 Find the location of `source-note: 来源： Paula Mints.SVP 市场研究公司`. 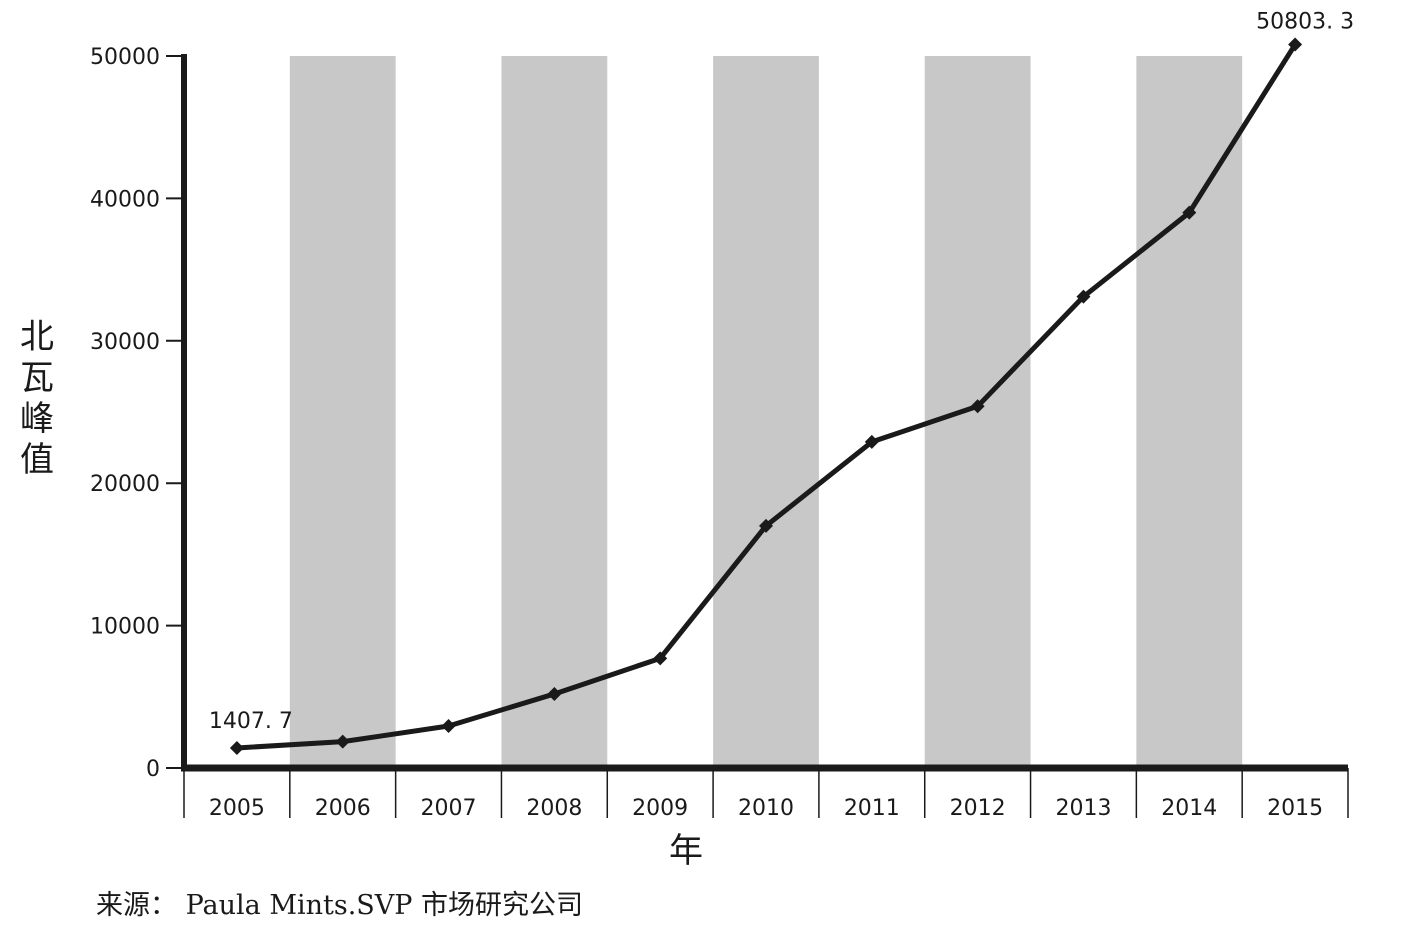

source-note: 来源： Paula Mints.SVP 市场研究公司 is located at coordinates (340, 905).